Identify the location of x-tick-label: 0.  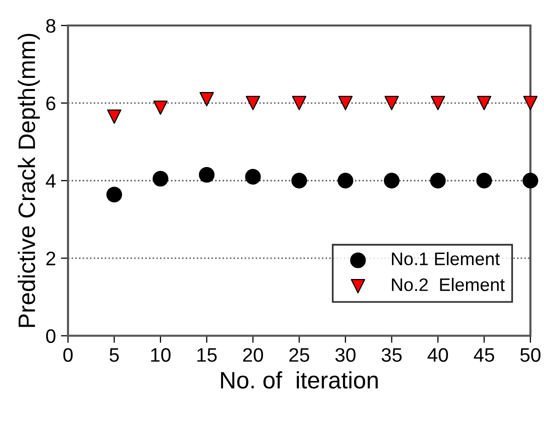
(68, 355).